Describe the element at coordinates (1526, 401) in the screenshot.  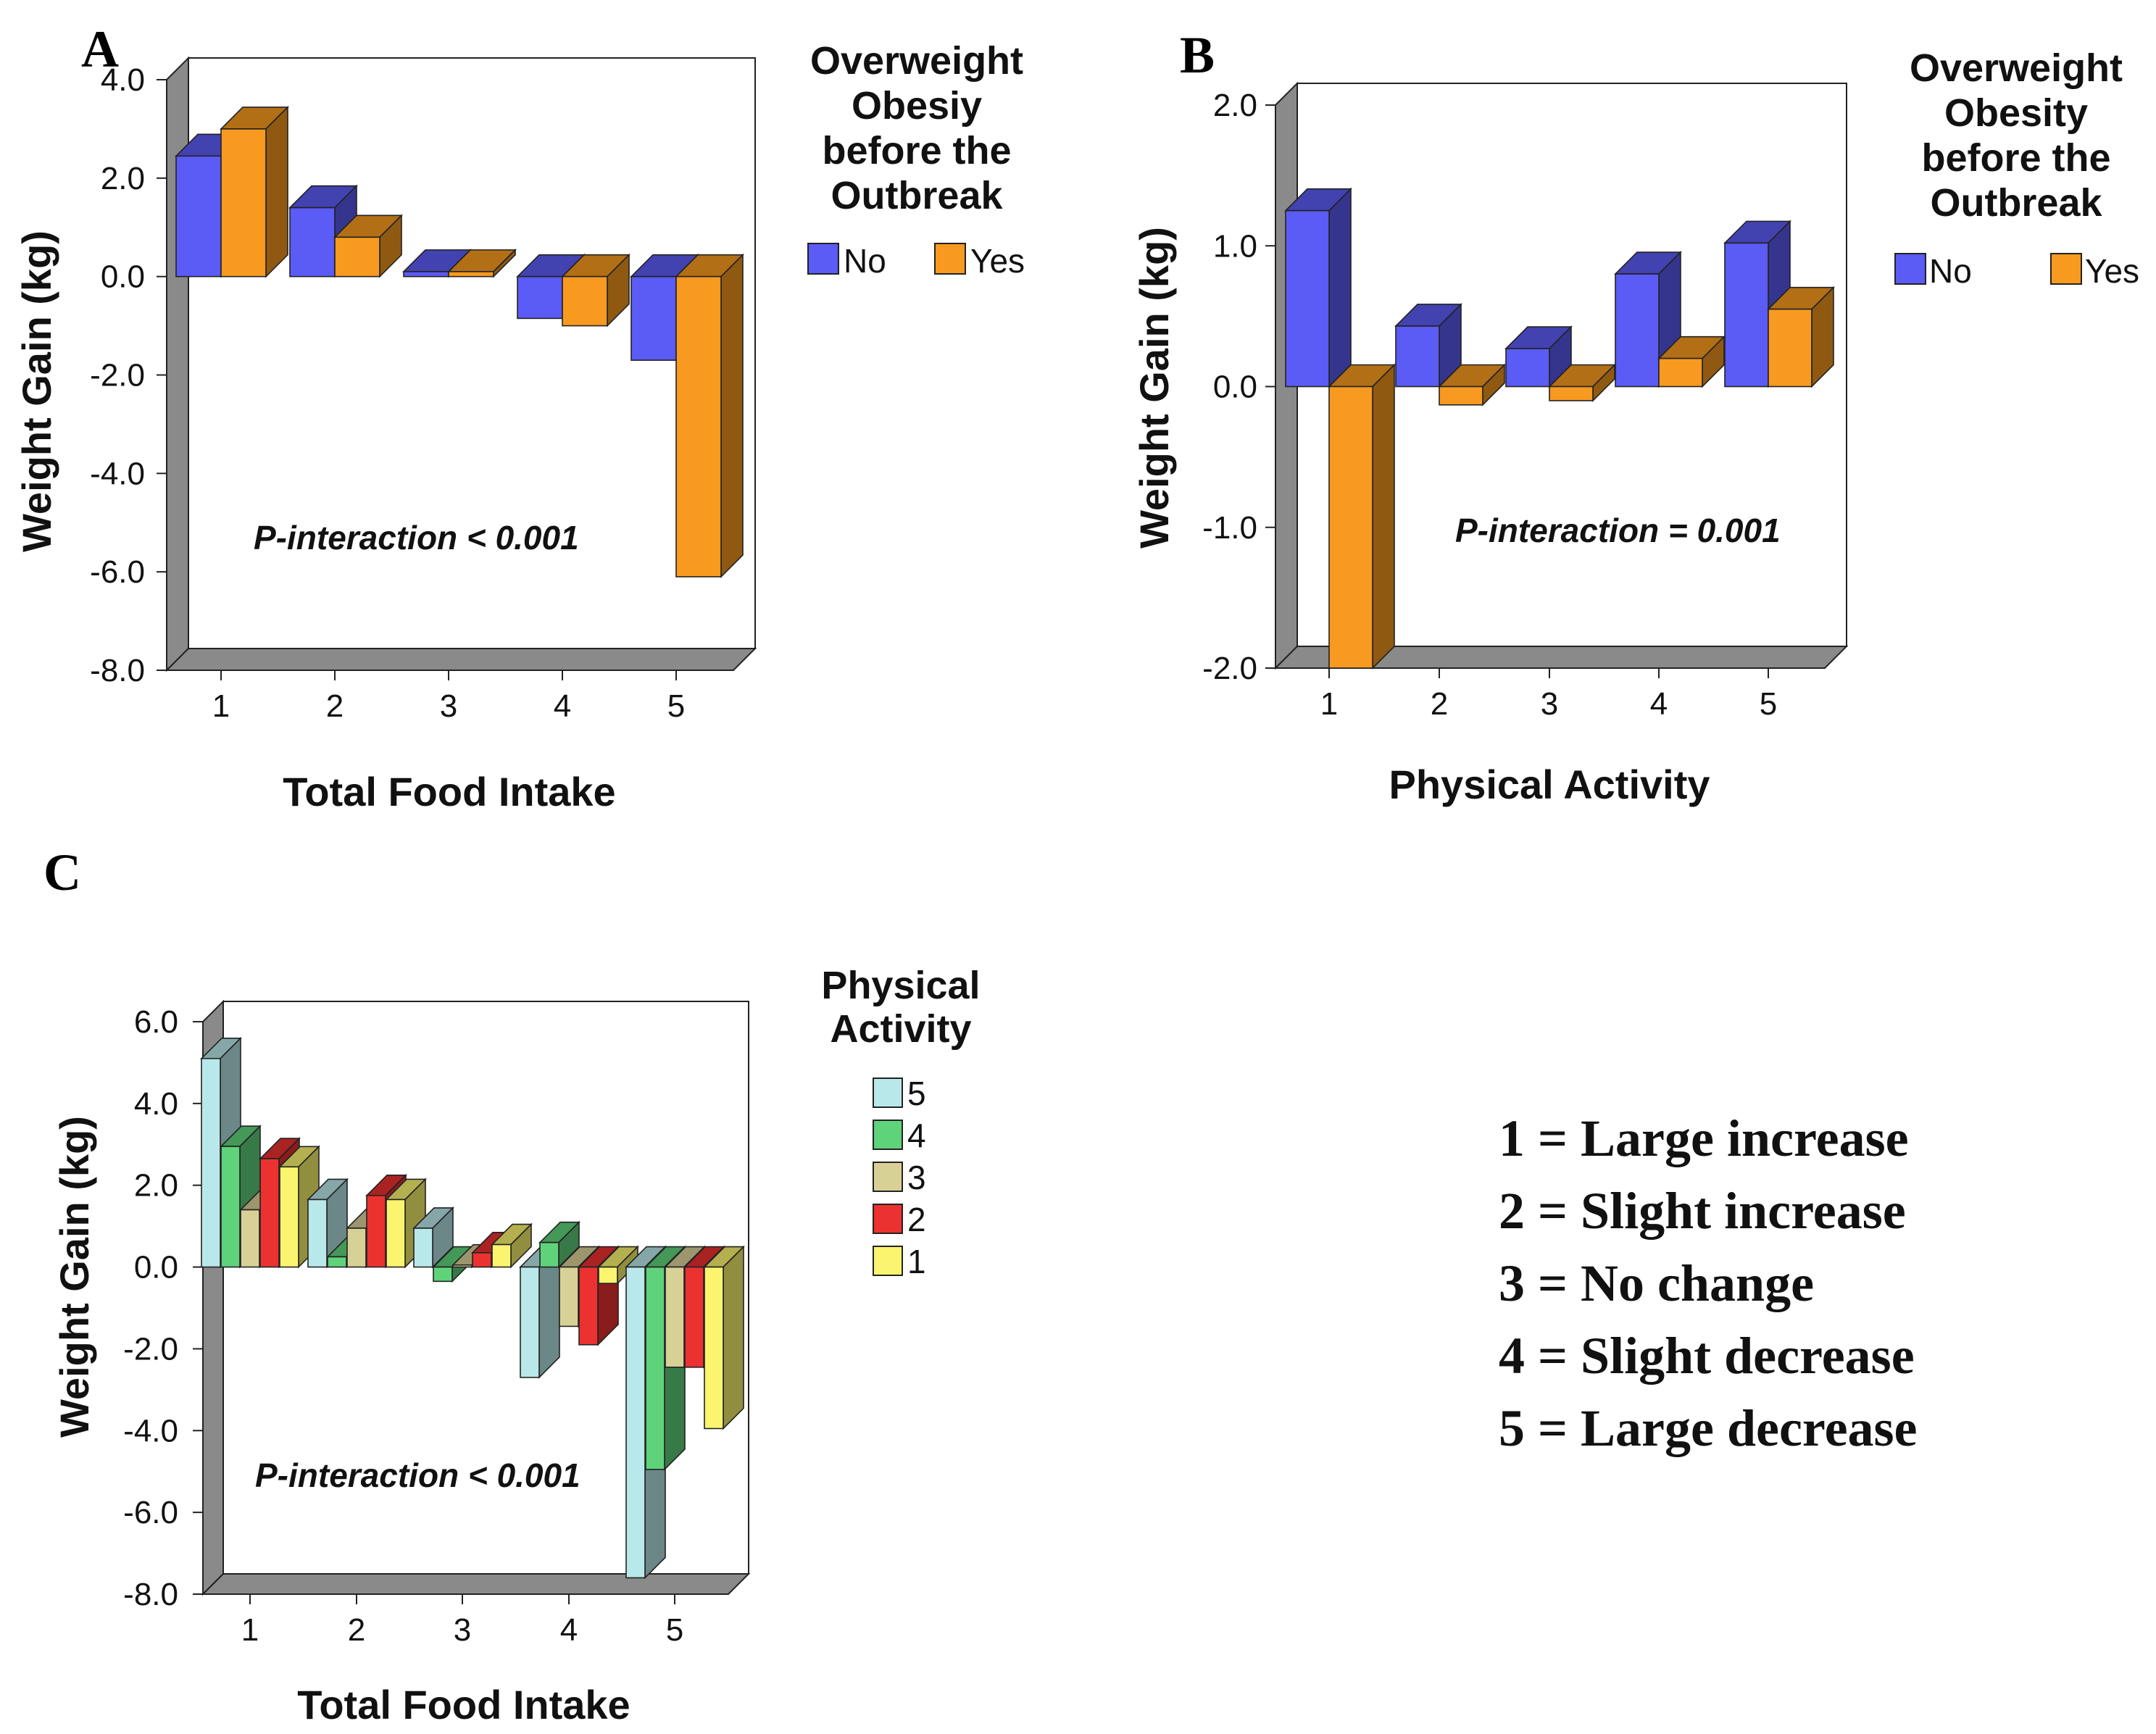
I see `chart-panel-b: 2.0 1.0 0.0 -1.0 -2.0 1 2 3 4 5` at that location.